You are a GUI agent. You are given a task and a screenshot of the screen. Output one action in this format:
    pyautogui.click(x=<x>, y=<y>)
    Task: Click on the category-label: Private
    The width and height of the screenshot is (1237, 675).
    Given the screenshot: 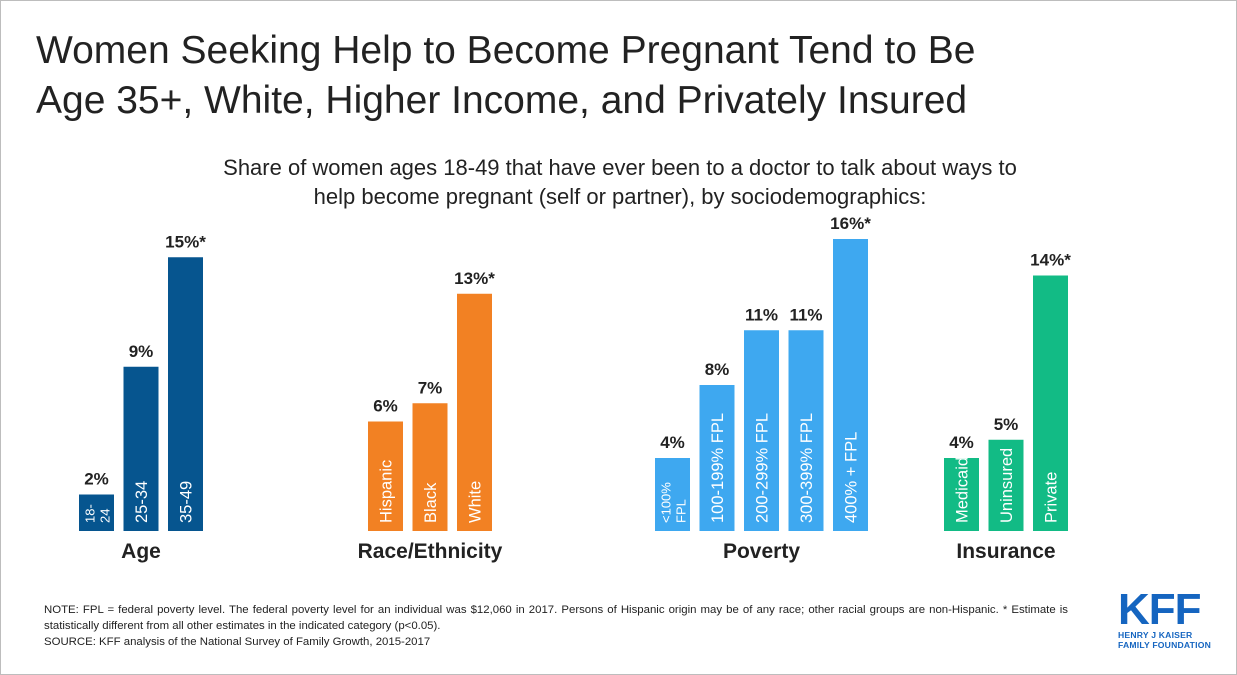 What is the action you would take?
    pyautogui.click(x=1052, y=497)
    